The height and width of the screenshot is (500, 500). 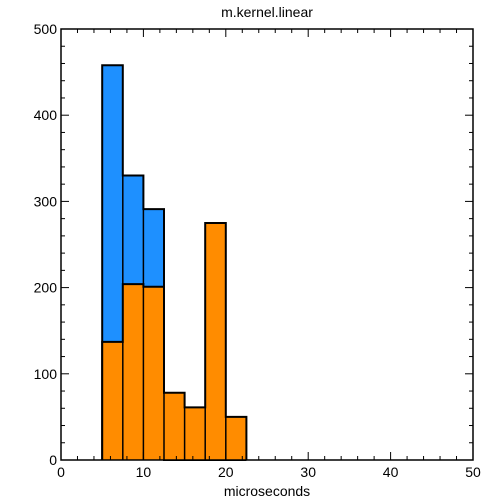 What do you see at coordinates (174, 340) in the screenshot?
I see `histogram-outline-series2` at bounding box center [174, 340].